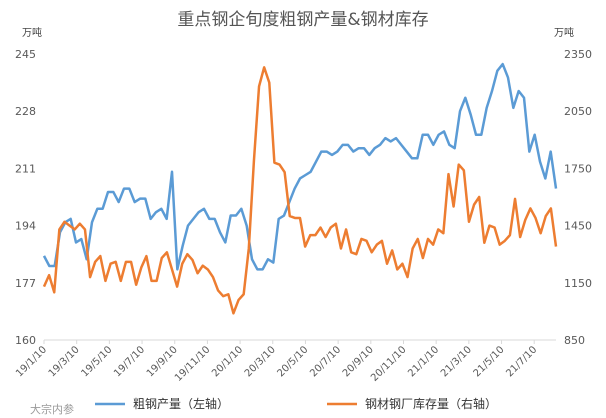 This screenshot has height=418, width=606. I want to click on x-tick-label: 20/1/10, so click(227, 361).